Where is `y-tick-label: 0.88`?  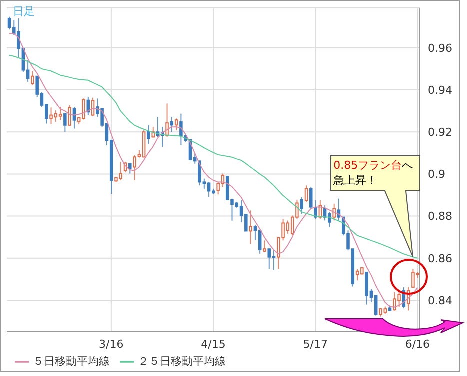 y-tick-label: 0.88 is located at coordinates (440, 217).